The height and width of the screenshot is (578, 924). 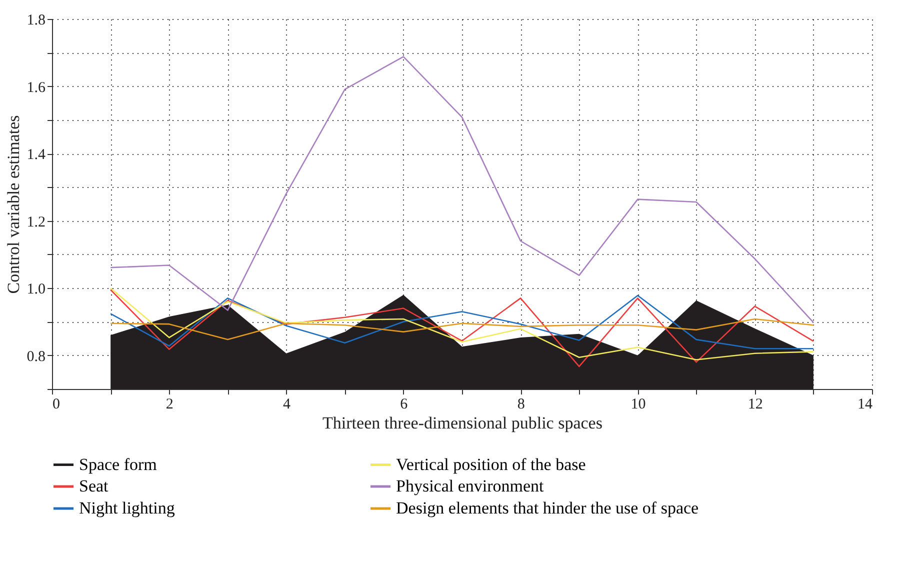 What do you see at coordinates (56, 404) in the screenshot?
I see `x-tick-label: 0` at bounding box center [56, 404].